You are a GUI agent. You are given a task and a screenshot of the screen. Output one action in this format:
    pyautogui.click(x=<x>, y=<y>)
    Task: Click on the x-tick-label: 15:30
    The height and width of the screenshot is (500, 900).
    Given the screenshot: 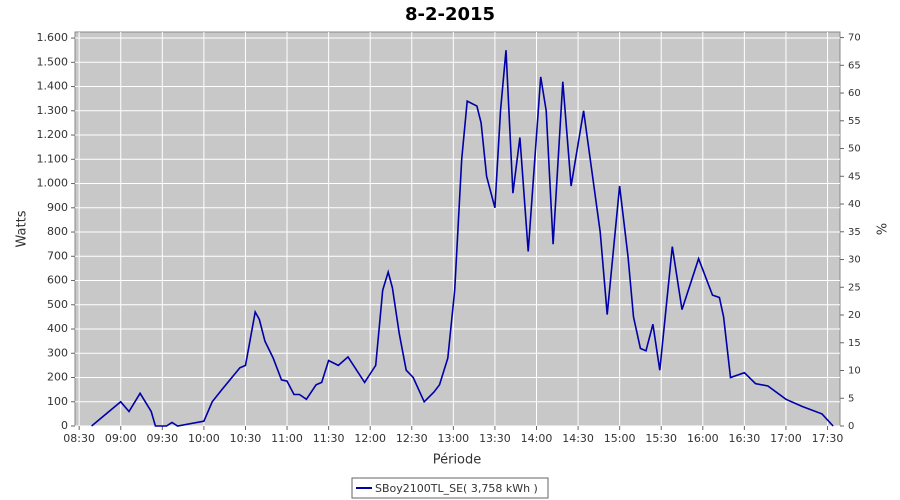 What is the action you would take?
    pyautogui.click(x=661, y=438)
    